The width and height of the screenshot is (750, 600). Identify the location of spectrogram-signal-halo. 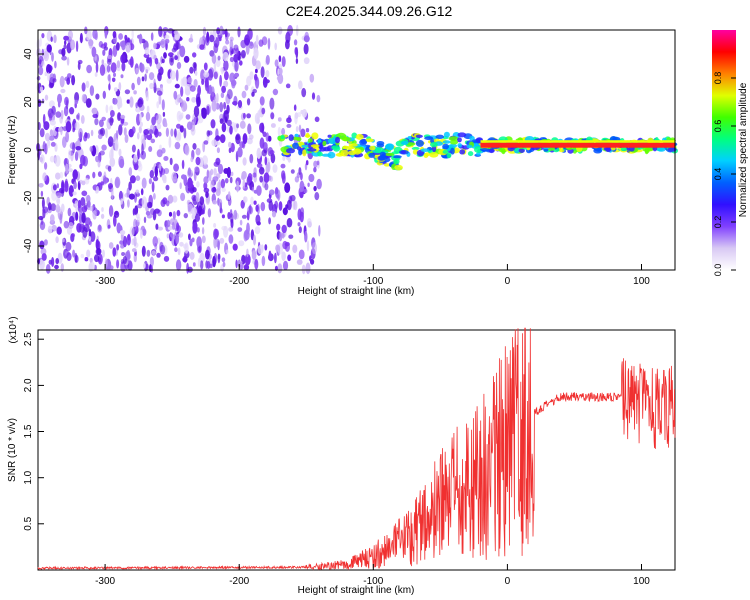
(577, 141).